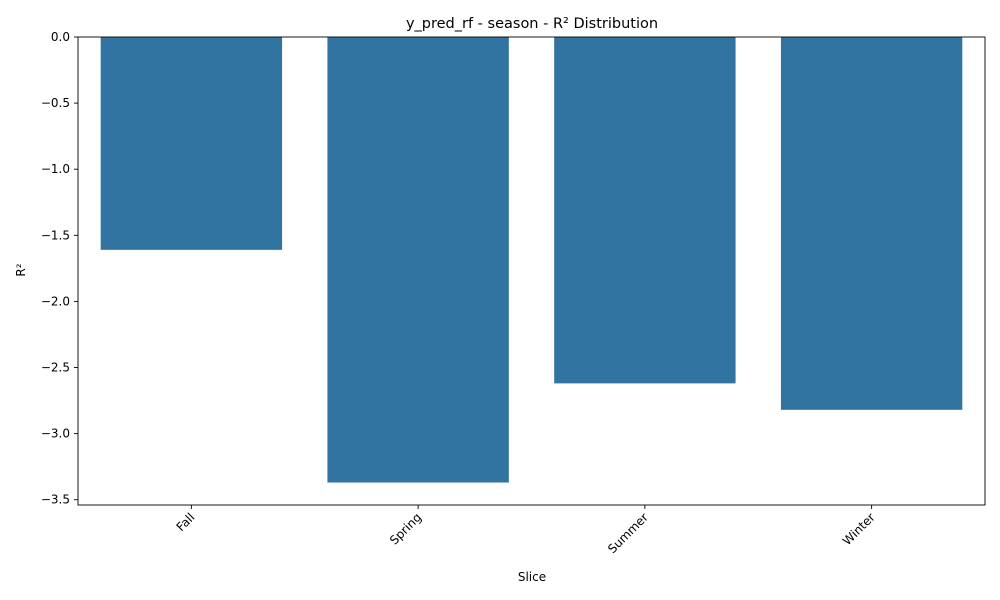 This screenshot has width=1000, height=600. Describe the element at coordinates (186, 522) in the screenshot. I see `x-tick-label-fall: Fall` at that location.